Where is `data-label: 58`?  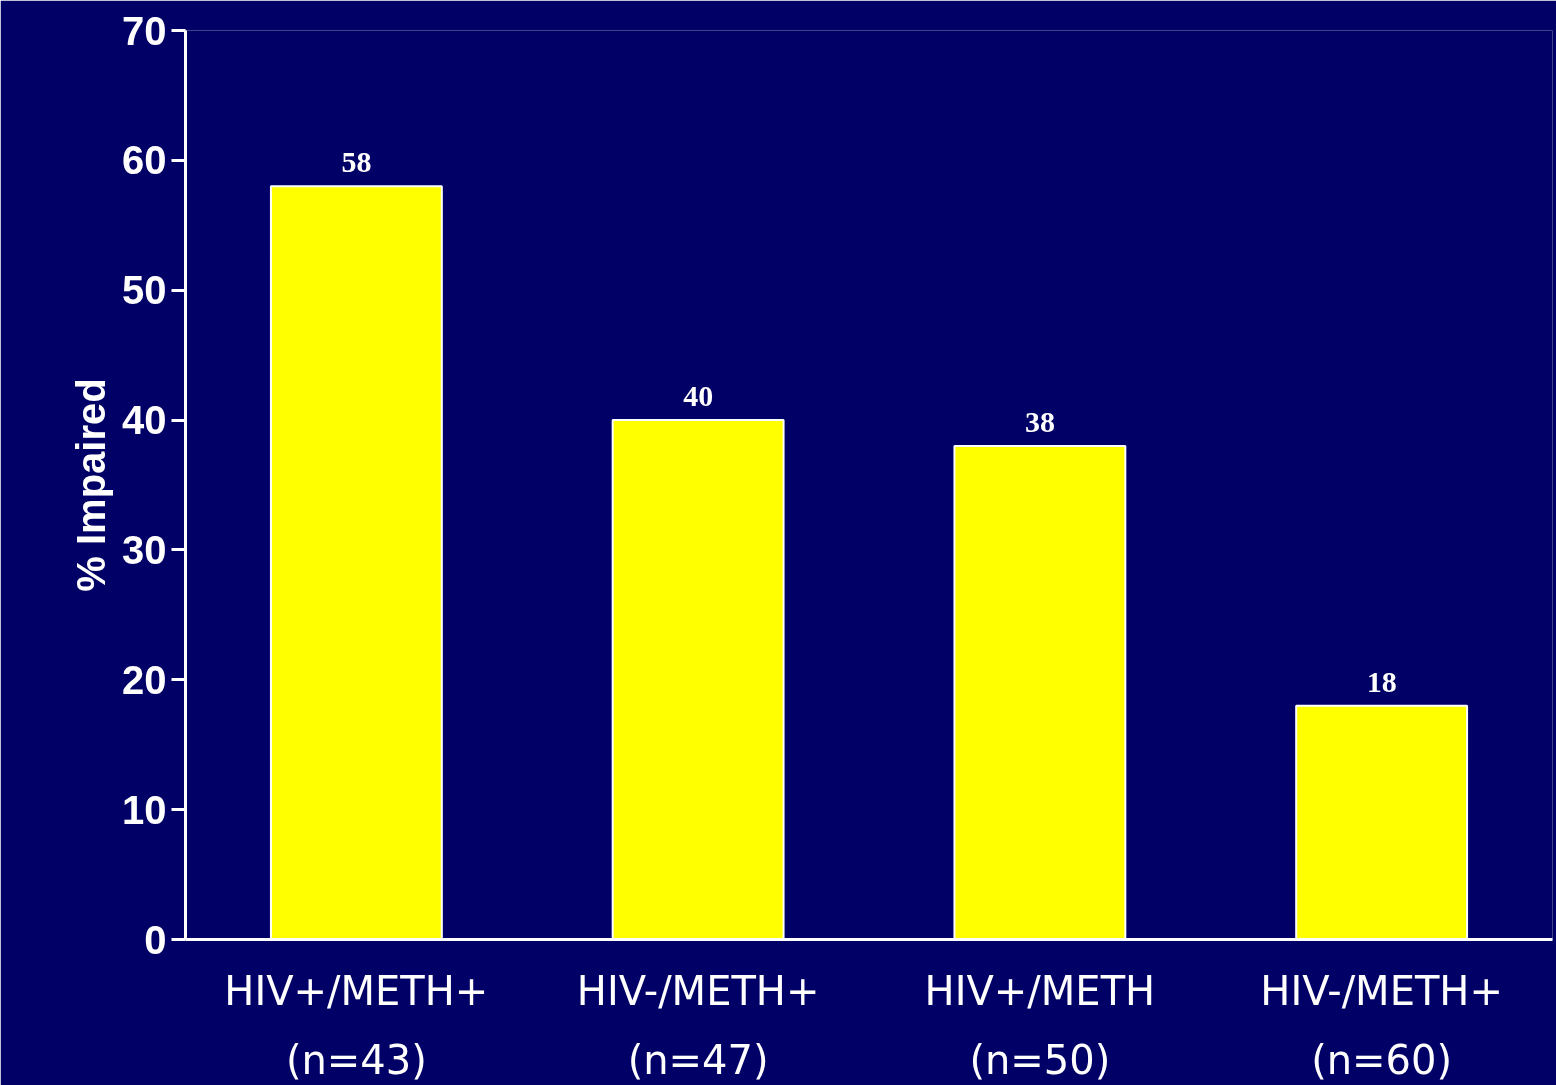
data-label: 58 is located at coordinates (356, 162).